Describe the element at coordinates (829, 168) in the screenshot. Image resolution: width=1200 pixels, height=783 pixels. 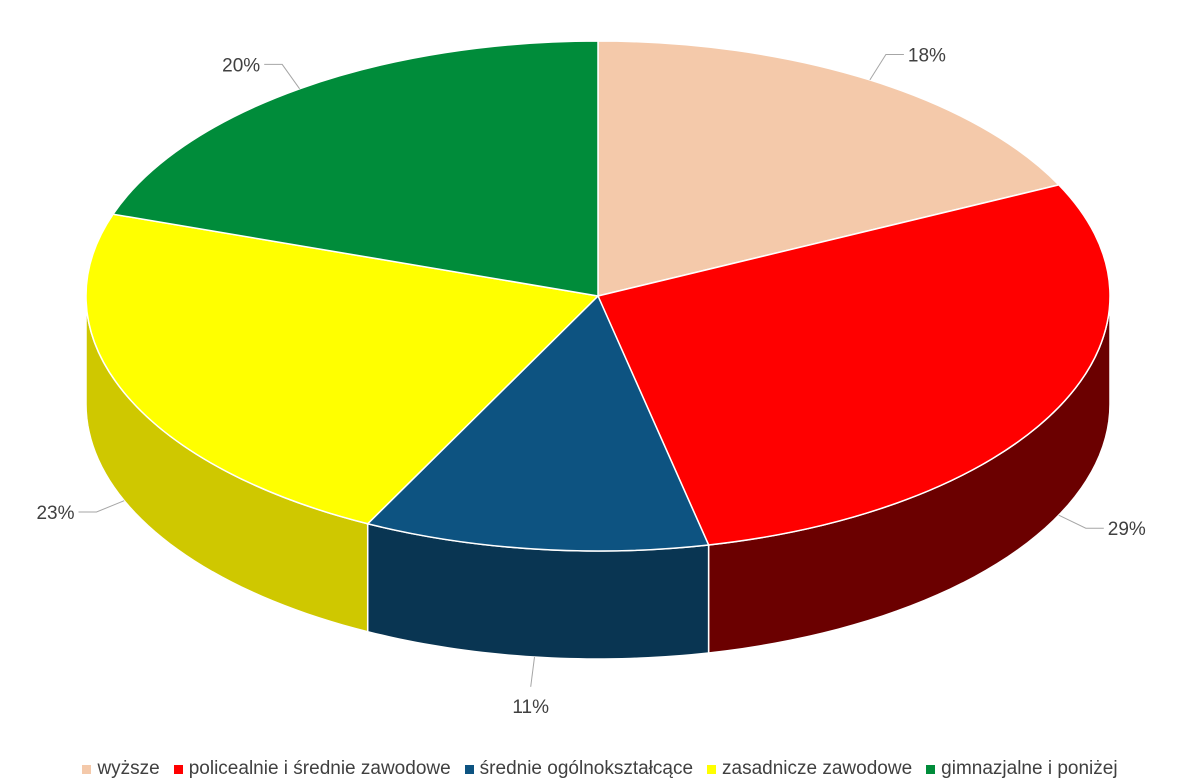
I see `pie-slice-wyzsze` at that location.